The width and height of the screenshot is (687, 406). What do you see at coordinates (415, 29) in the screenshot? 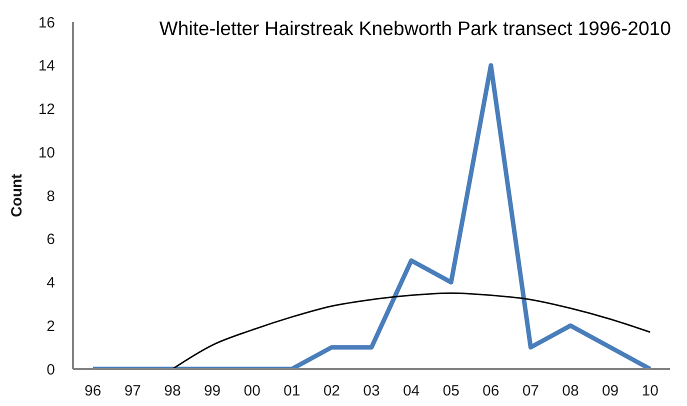
I see `chart-title: White-letter Hairstreak Knebworth Park transect 1996-2010` at bounding box center [415, 29].